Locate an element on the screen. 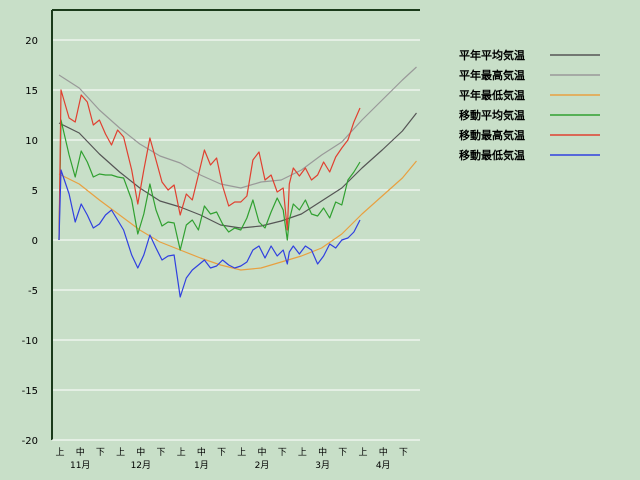 The width and height of the screenshot is (640, 480). y-tick-label: 0 is located at coordinates (35, 241).